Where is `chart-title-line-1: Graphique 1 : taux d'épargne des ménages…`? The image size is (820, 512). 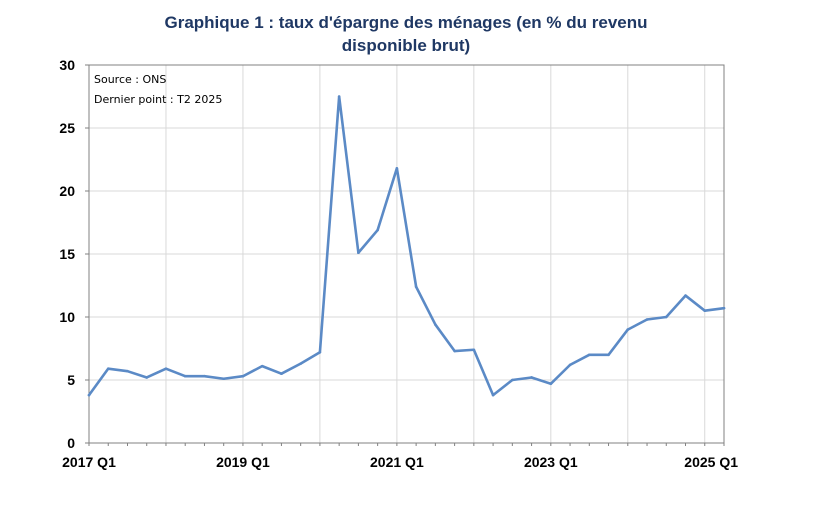 chart-title-line-1: Graphique 1 : taux d'épargne des ménages… is located at coordinates (406, 22).